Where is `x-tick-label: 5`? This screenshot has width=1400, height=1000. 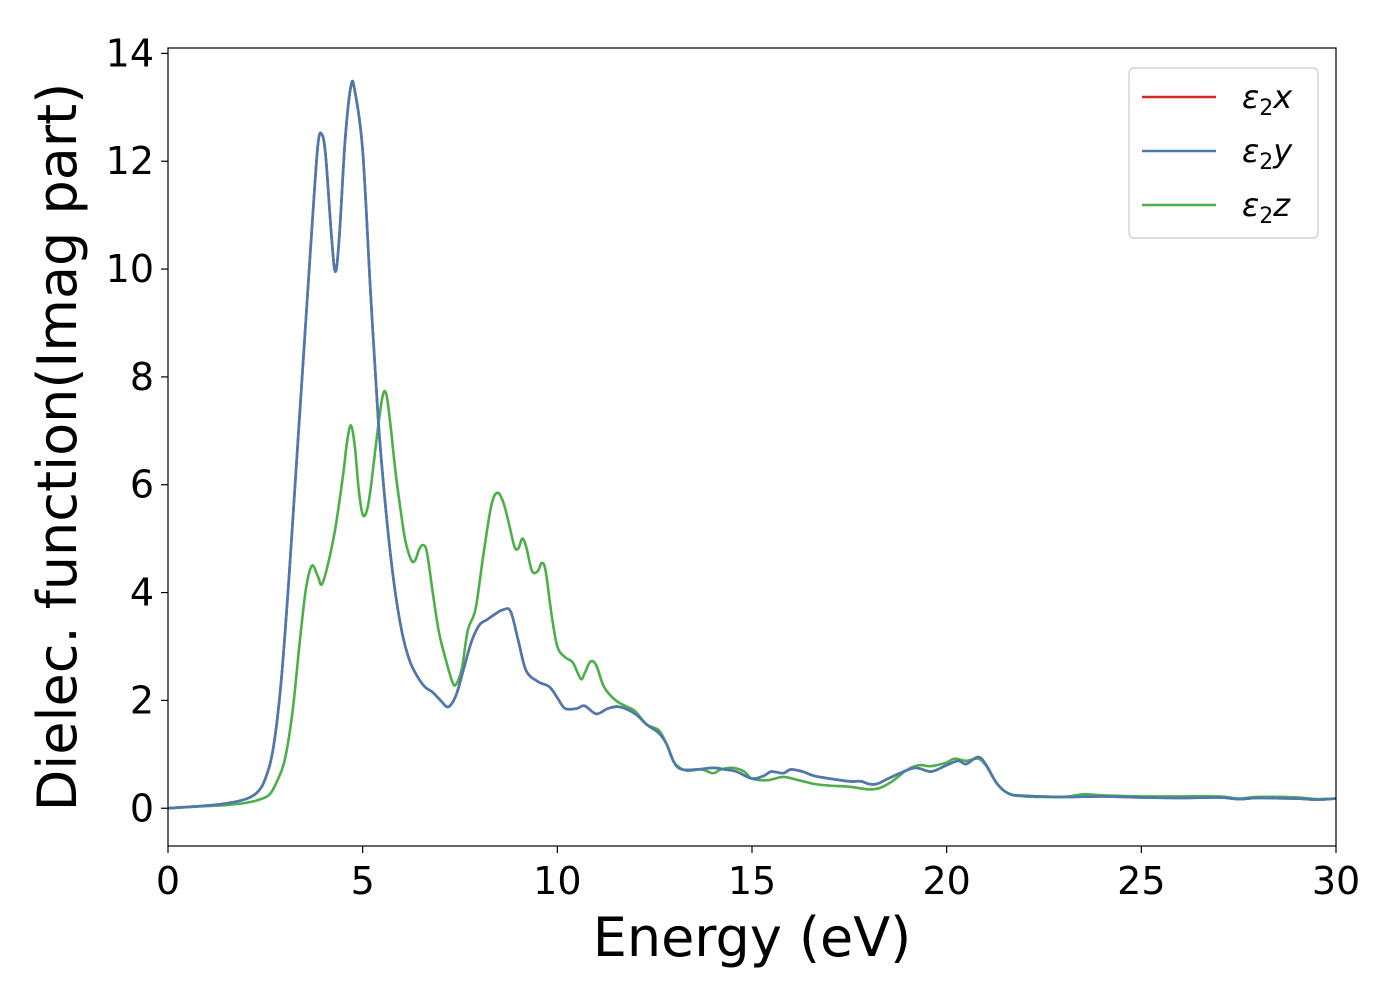 x-tick-label: 5 is located at coordinates (363, 881).